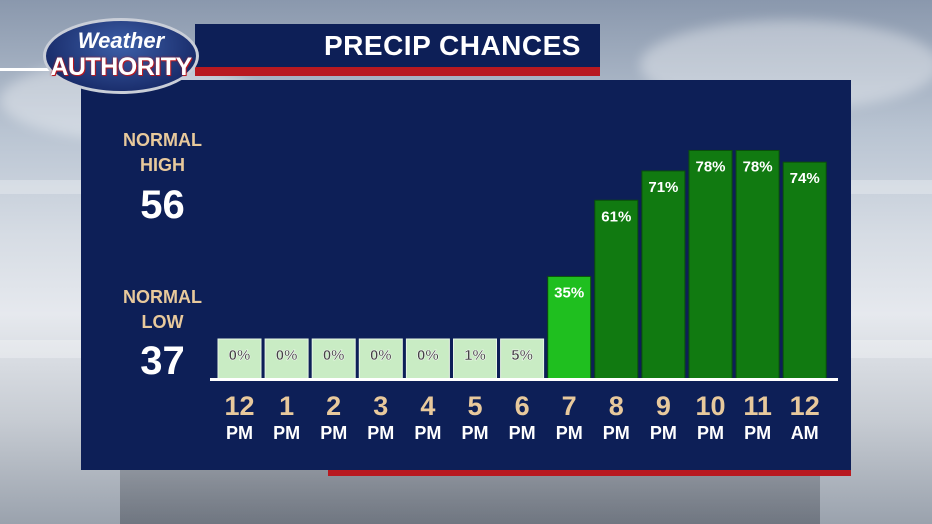  What do you see at coordinates (475, 355) in the screenshot?
I see `bar-data-label: 1%` at bounding box center [475, 355].